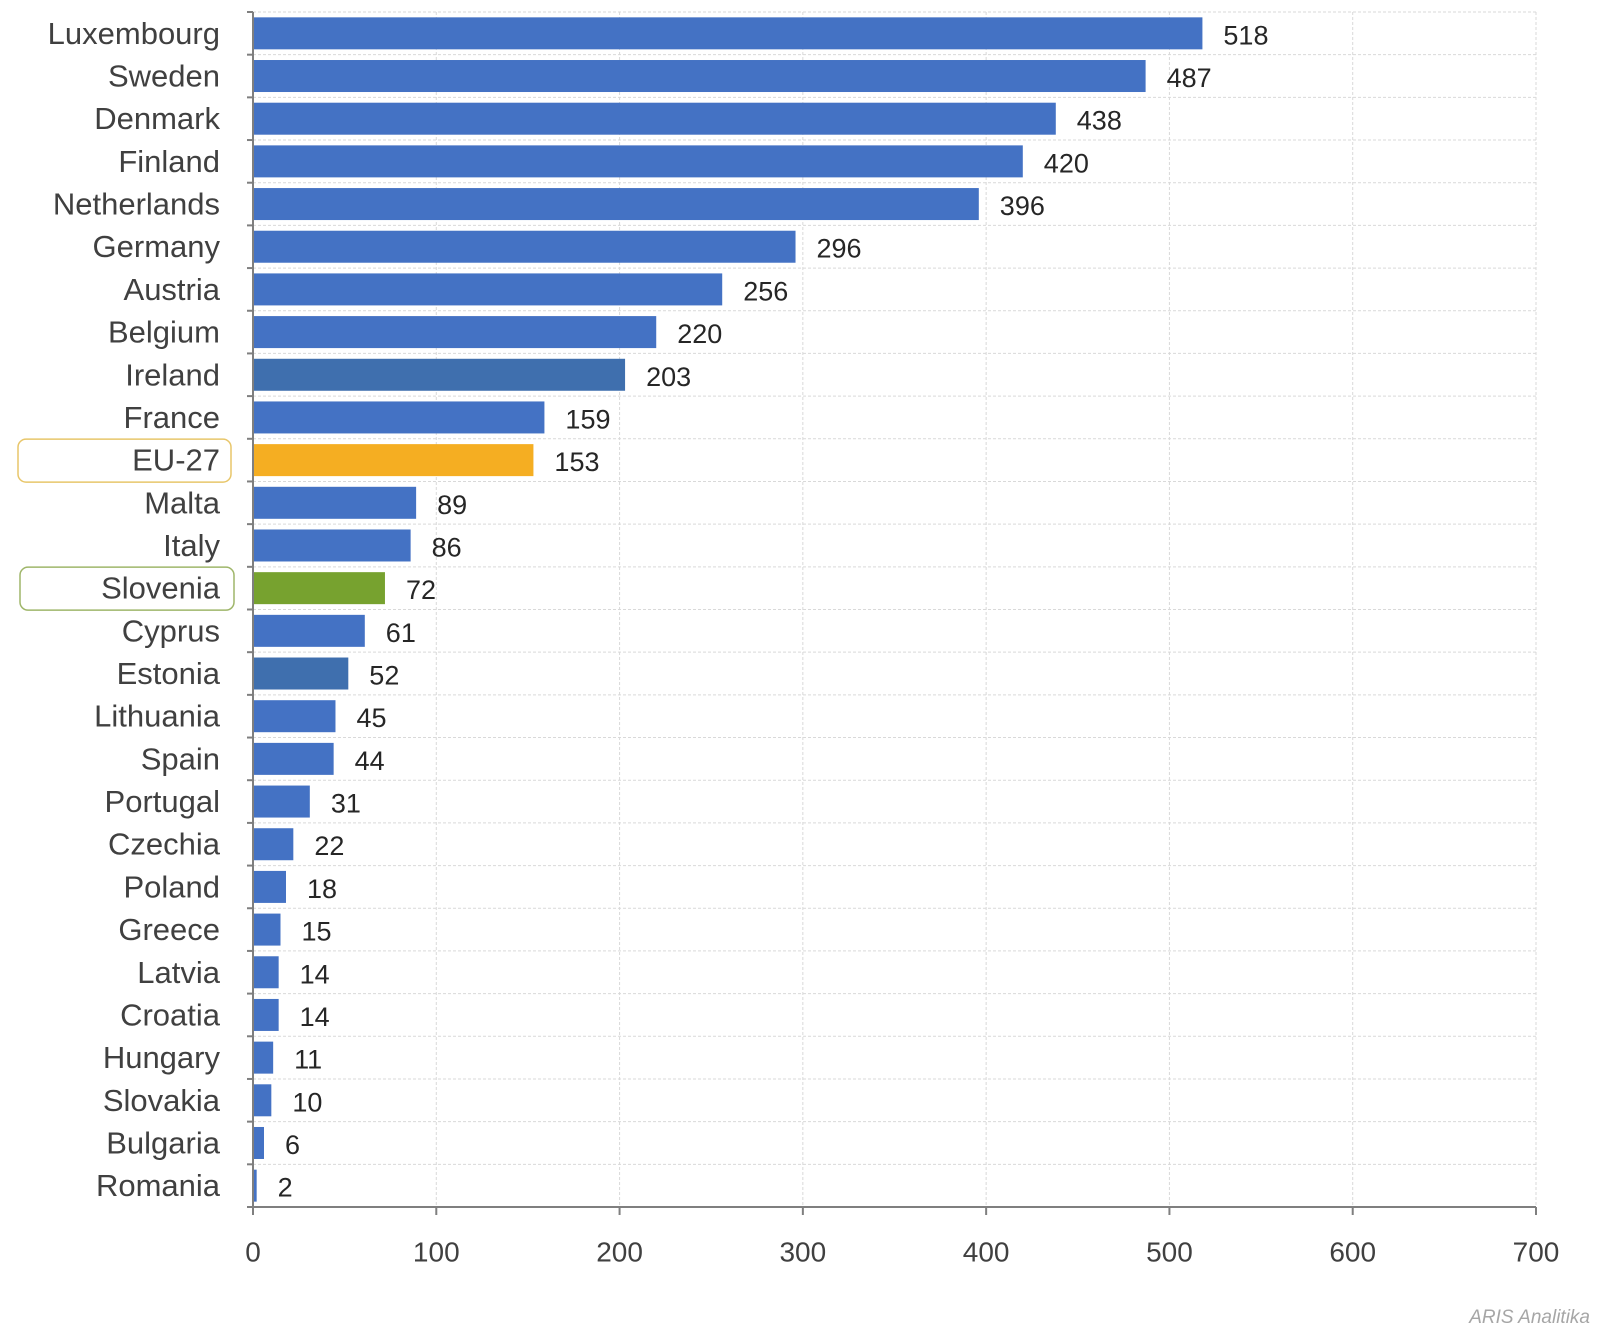  I want to click on bar-slovakia, so click(262, 1100).